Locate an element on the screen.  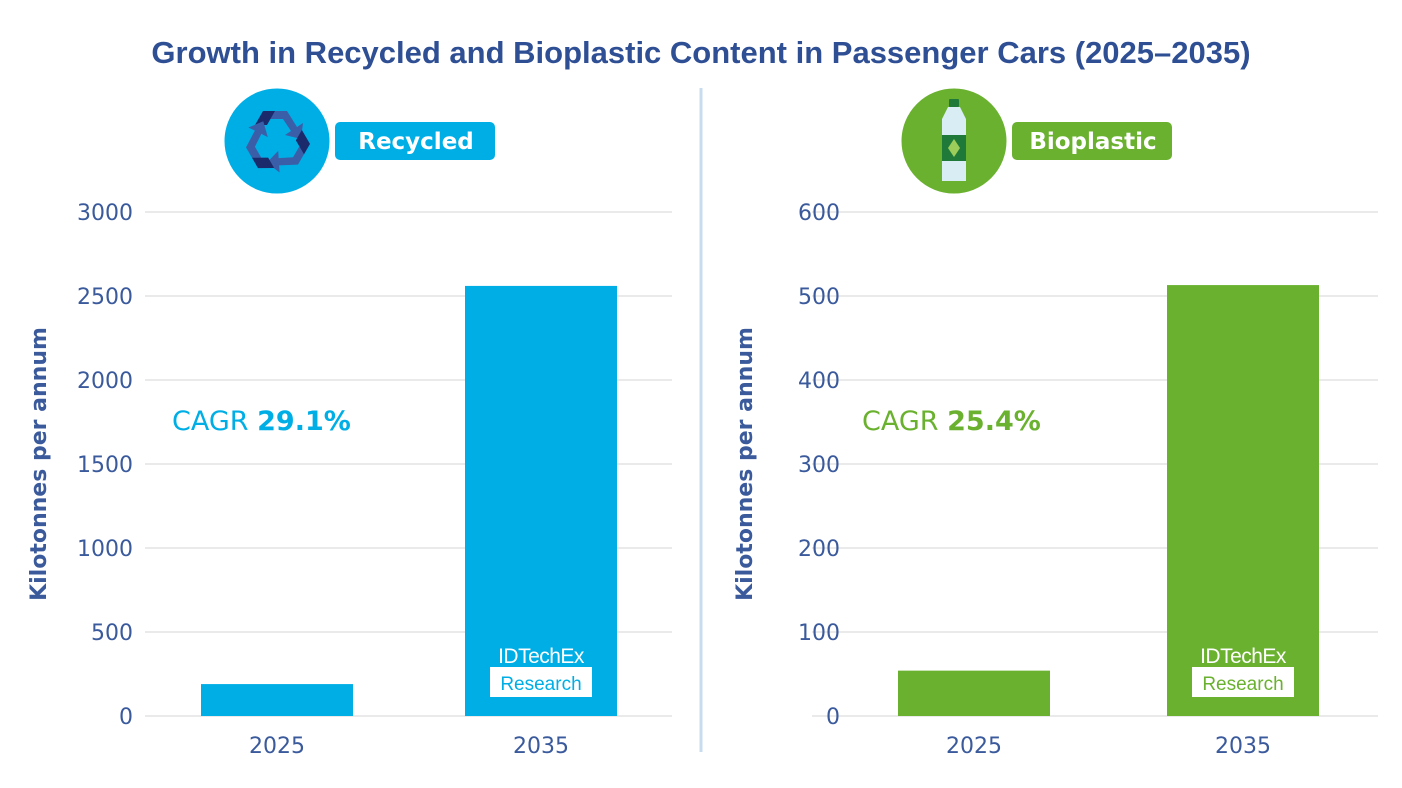
bottle-icon is located at coordinates (954, 140).